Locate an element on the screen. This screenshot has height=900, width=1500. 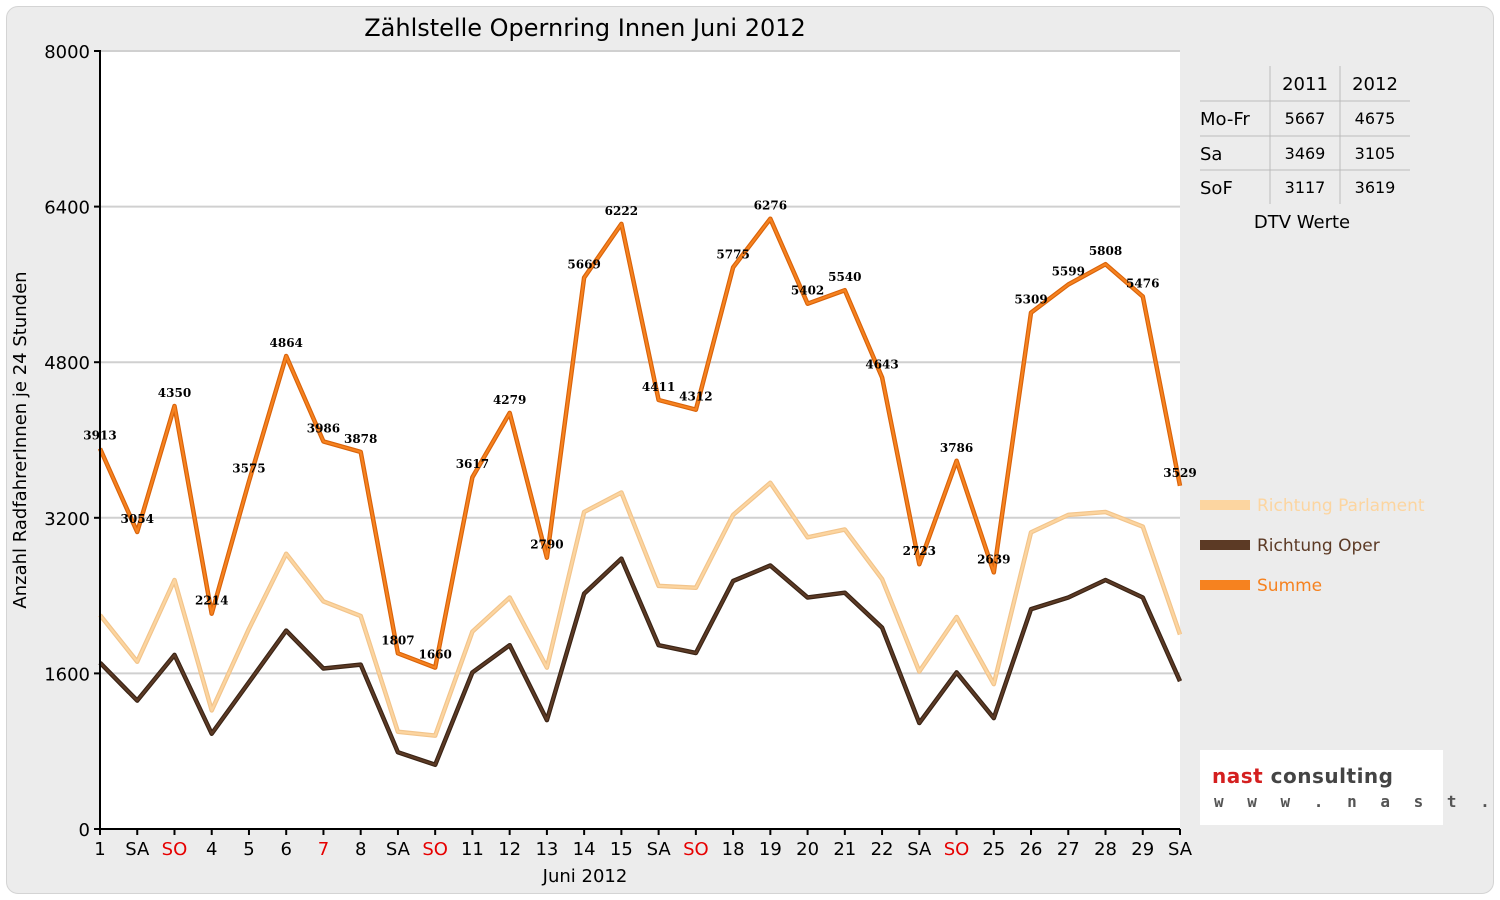
x-tick-label: 26 is located at coordinates (1031, 849).